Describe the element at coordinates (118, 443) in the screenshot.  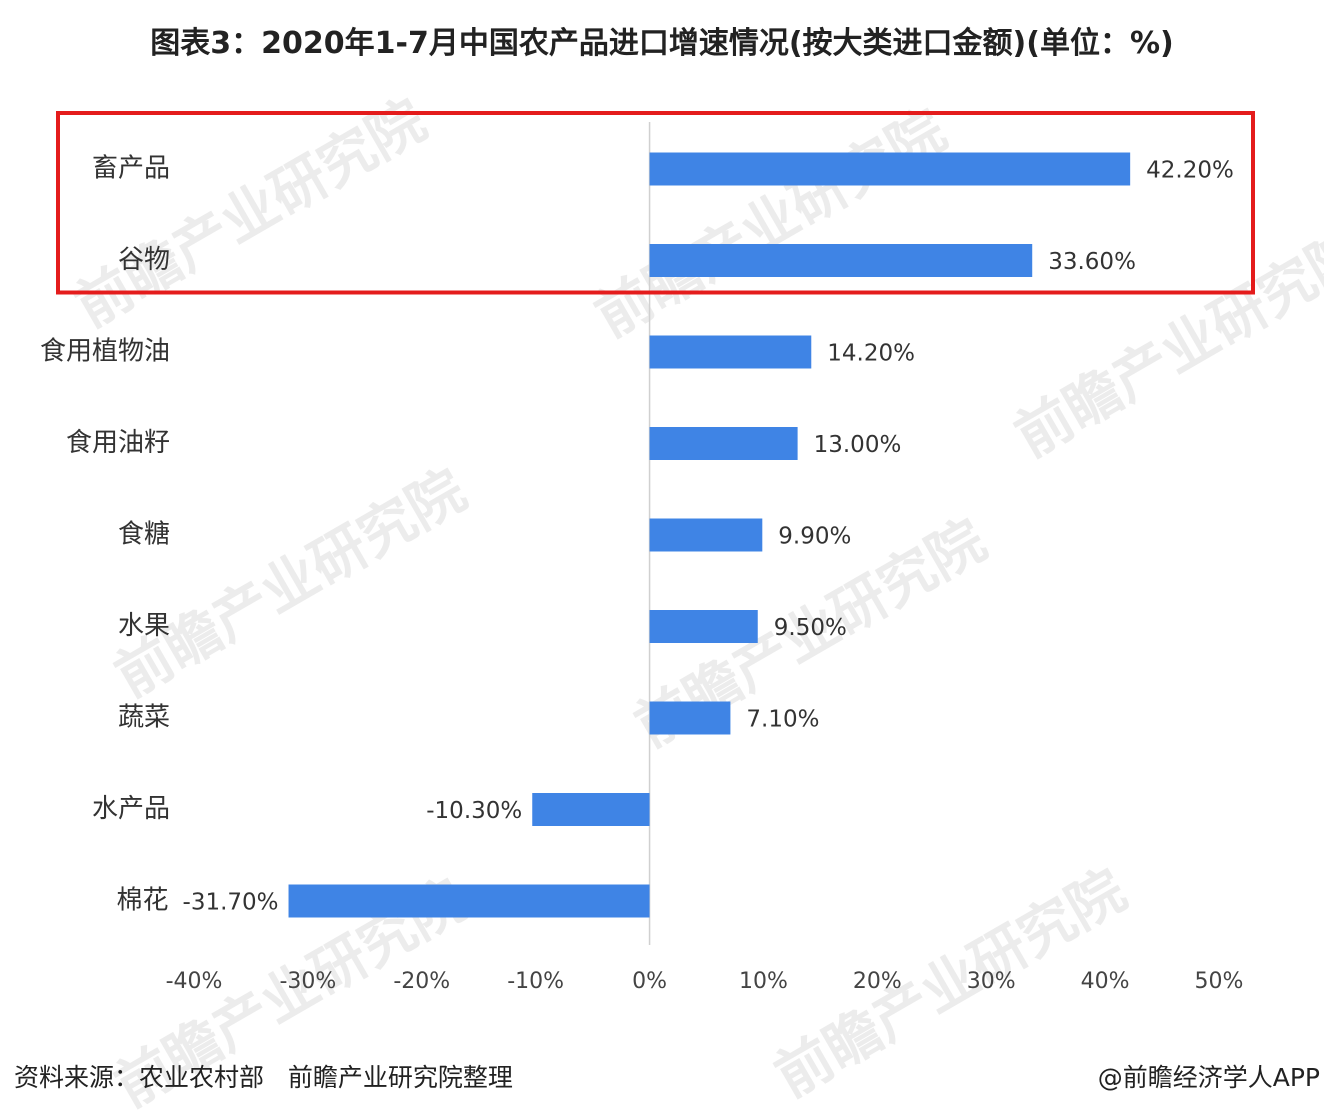
I see `category-label: 食用油籽` at that location.